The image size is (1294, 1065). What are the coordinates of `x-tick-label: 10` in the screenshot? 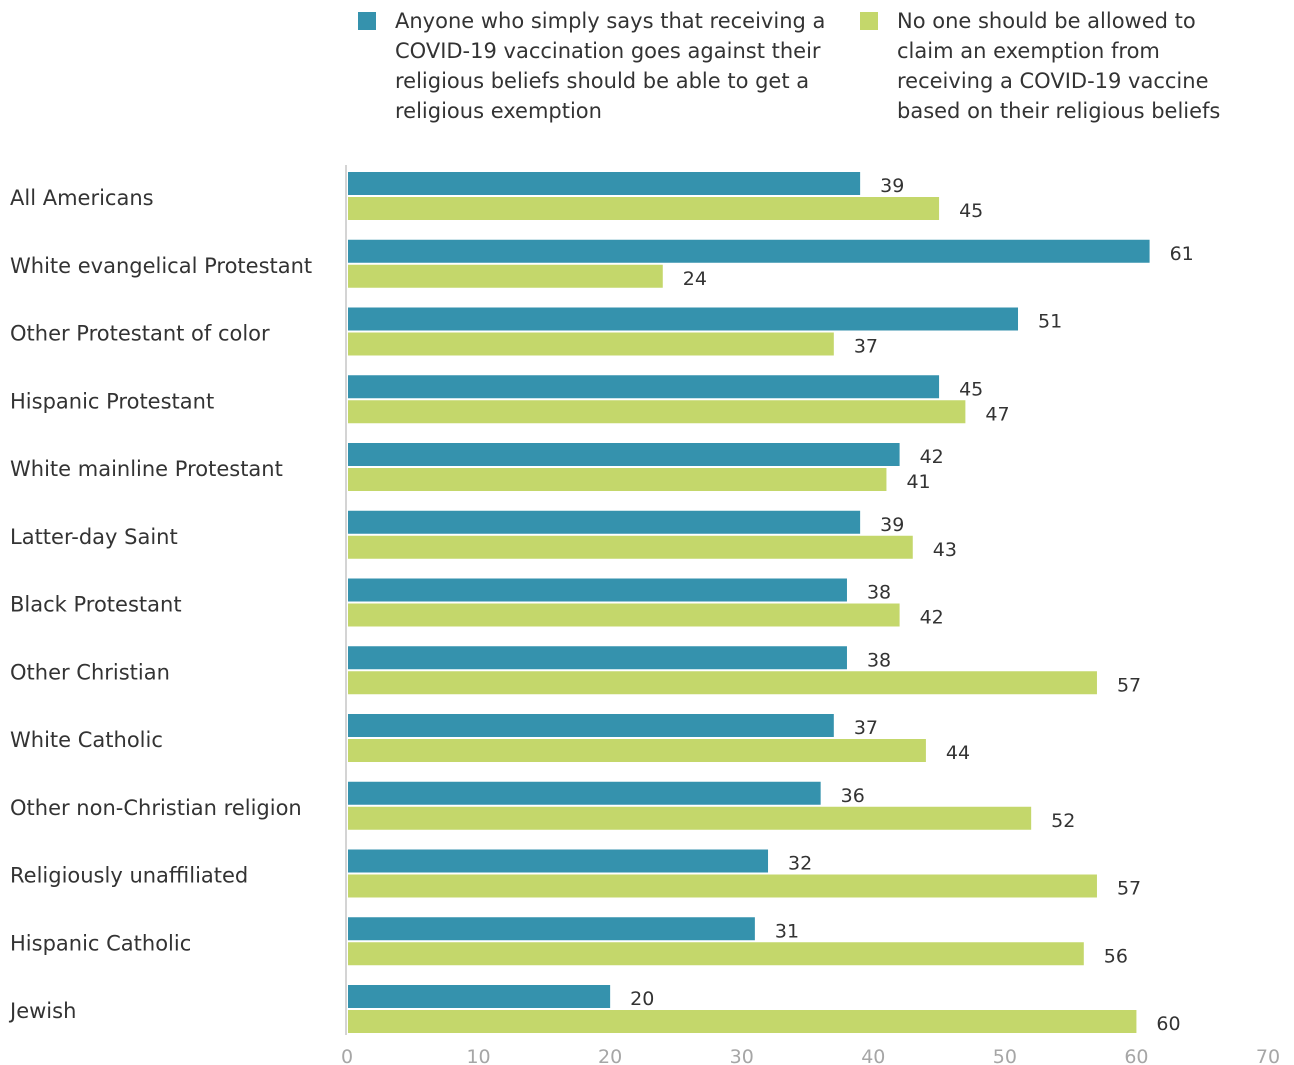 It's located at (478, 1055).